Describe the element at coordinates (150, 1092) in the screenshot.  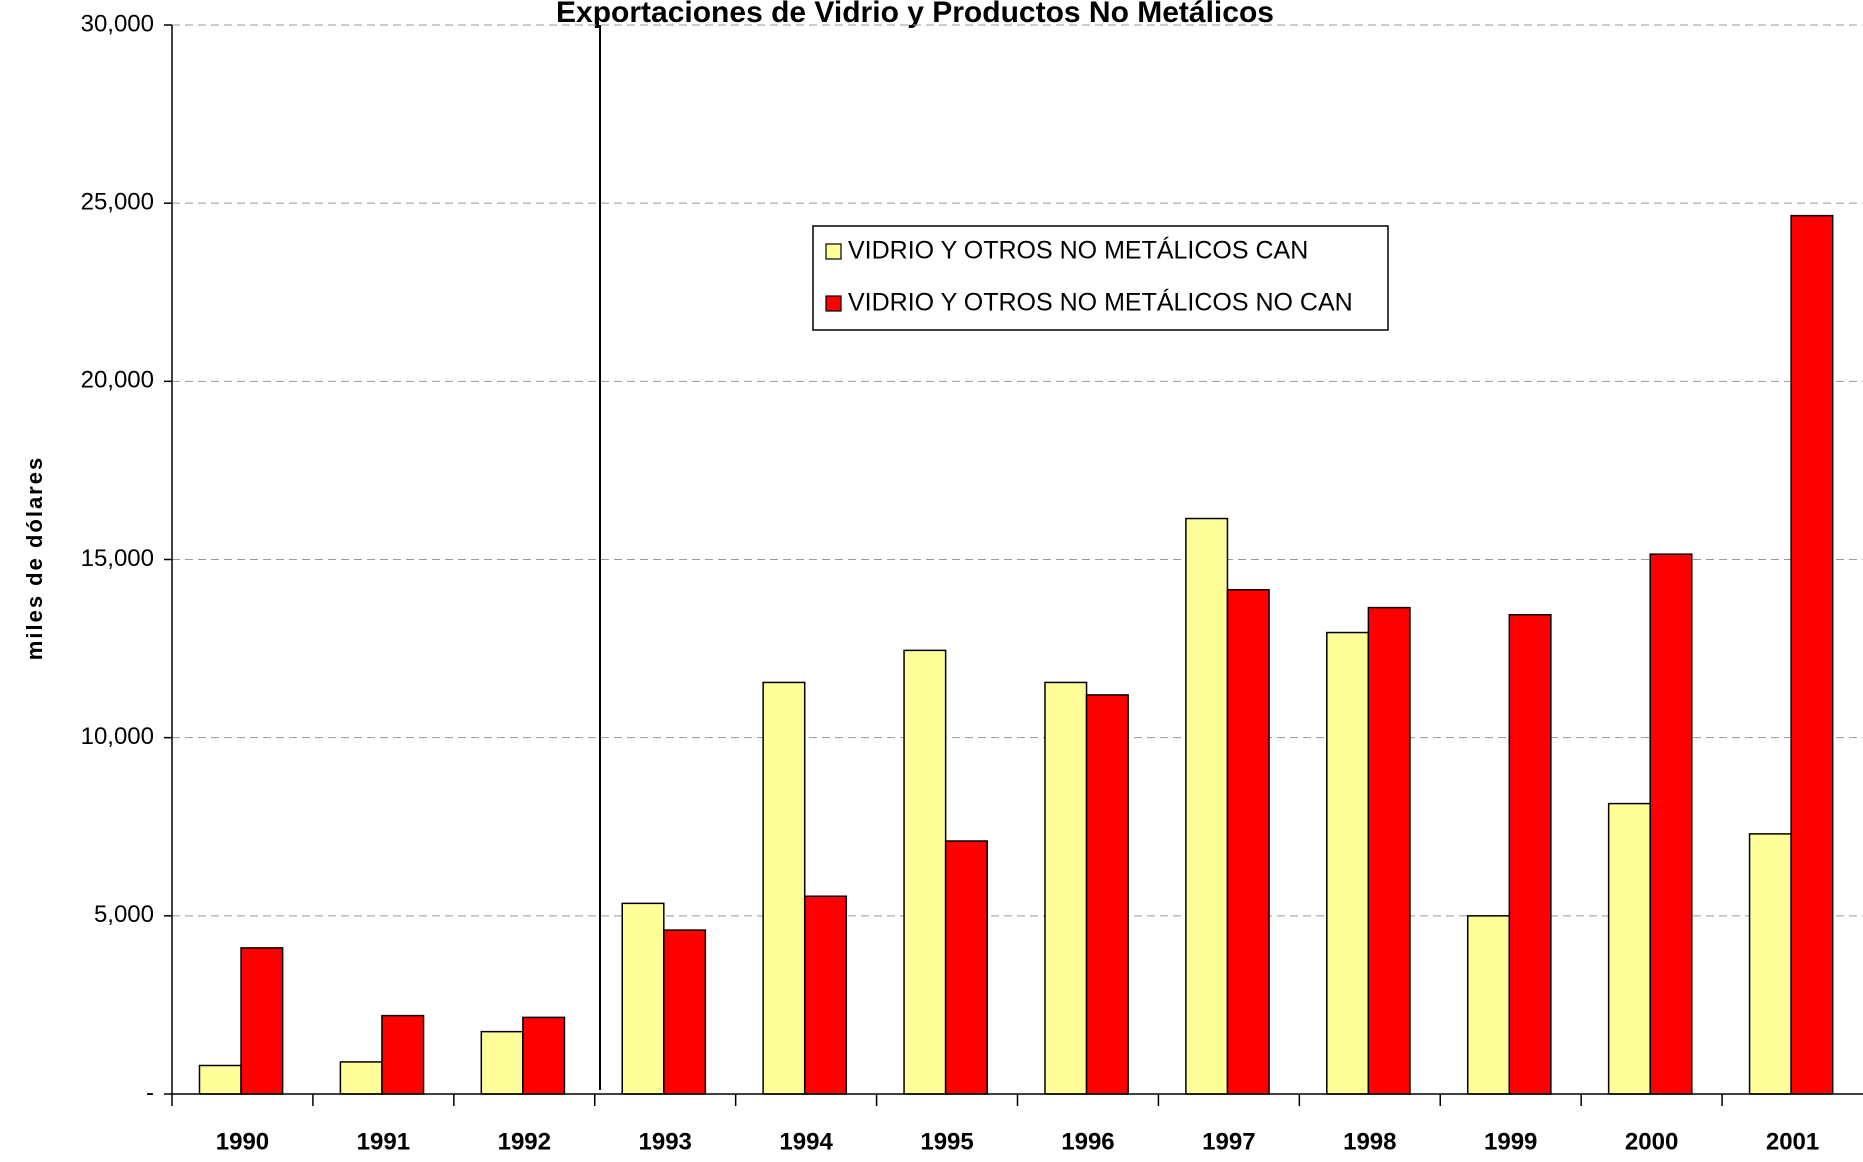
I see `y-tick-label: -` at that location.